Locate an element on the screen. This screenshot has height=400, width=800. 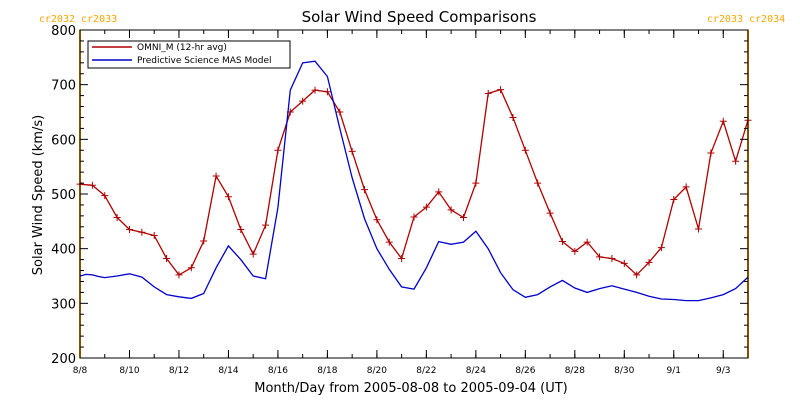
y-tick-label-3: 500 is located at coordinates (63, 195).